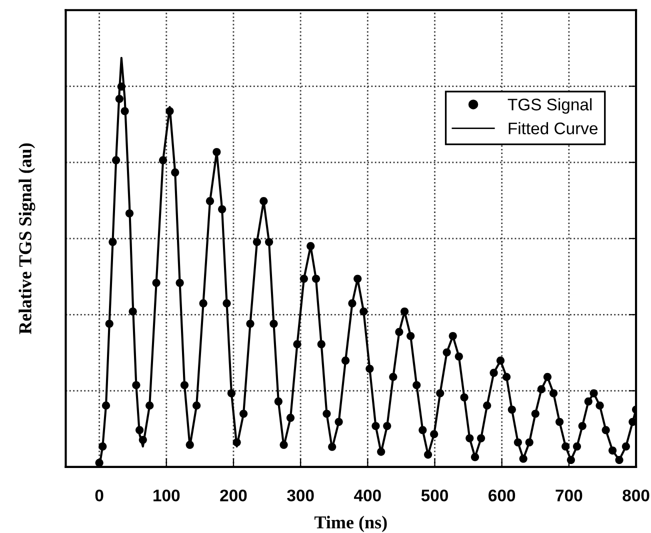  What do you see at coordinates (553, 128) in the screenshot?
I see `legend-label: Fitted Curve` at bounding box center [553, 128].